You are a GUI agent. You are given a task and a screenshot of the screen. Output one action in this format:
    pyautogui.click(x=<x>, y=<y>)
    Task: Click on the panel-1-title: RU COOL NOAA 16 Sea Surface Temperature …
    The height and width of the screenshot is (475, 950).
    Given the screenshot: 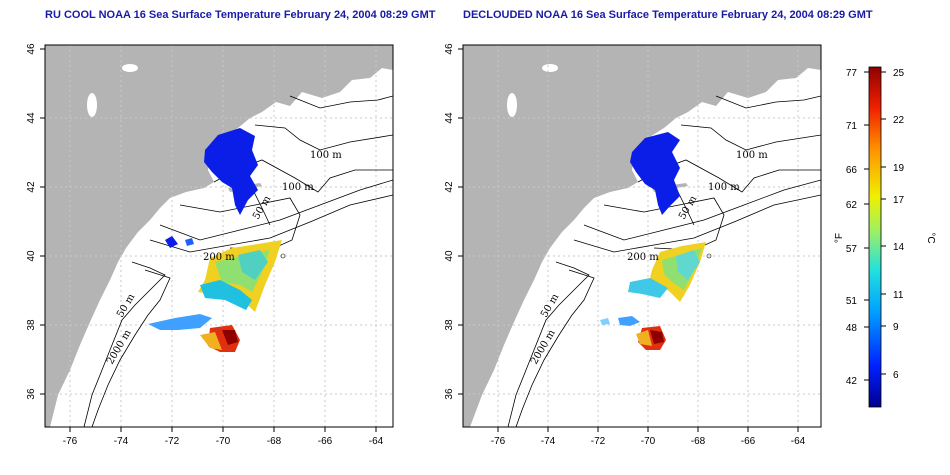 What is the action you would take?
    pyautogui.click(x=240, y=15)
    